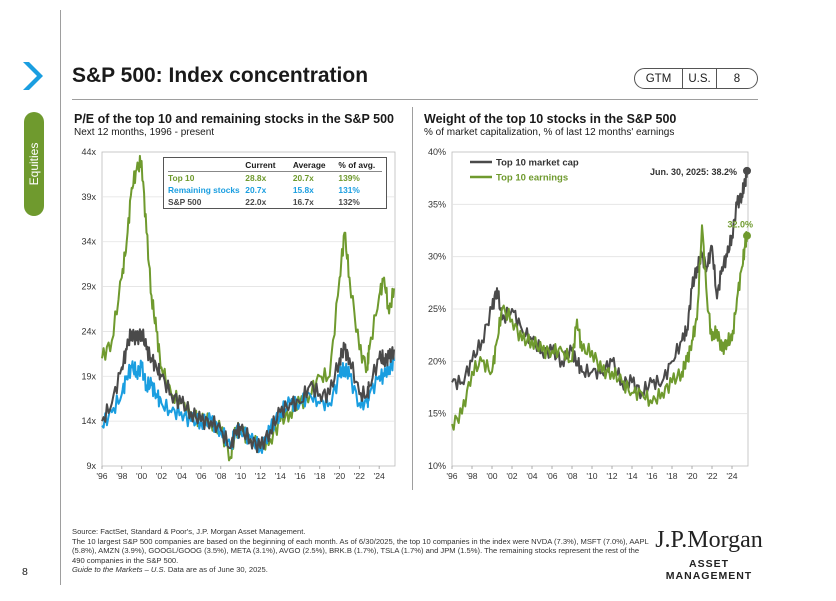 The height and width of the screenshot is (601, 836). I want to click on y-tick-label: 40%, so click(437, 152).